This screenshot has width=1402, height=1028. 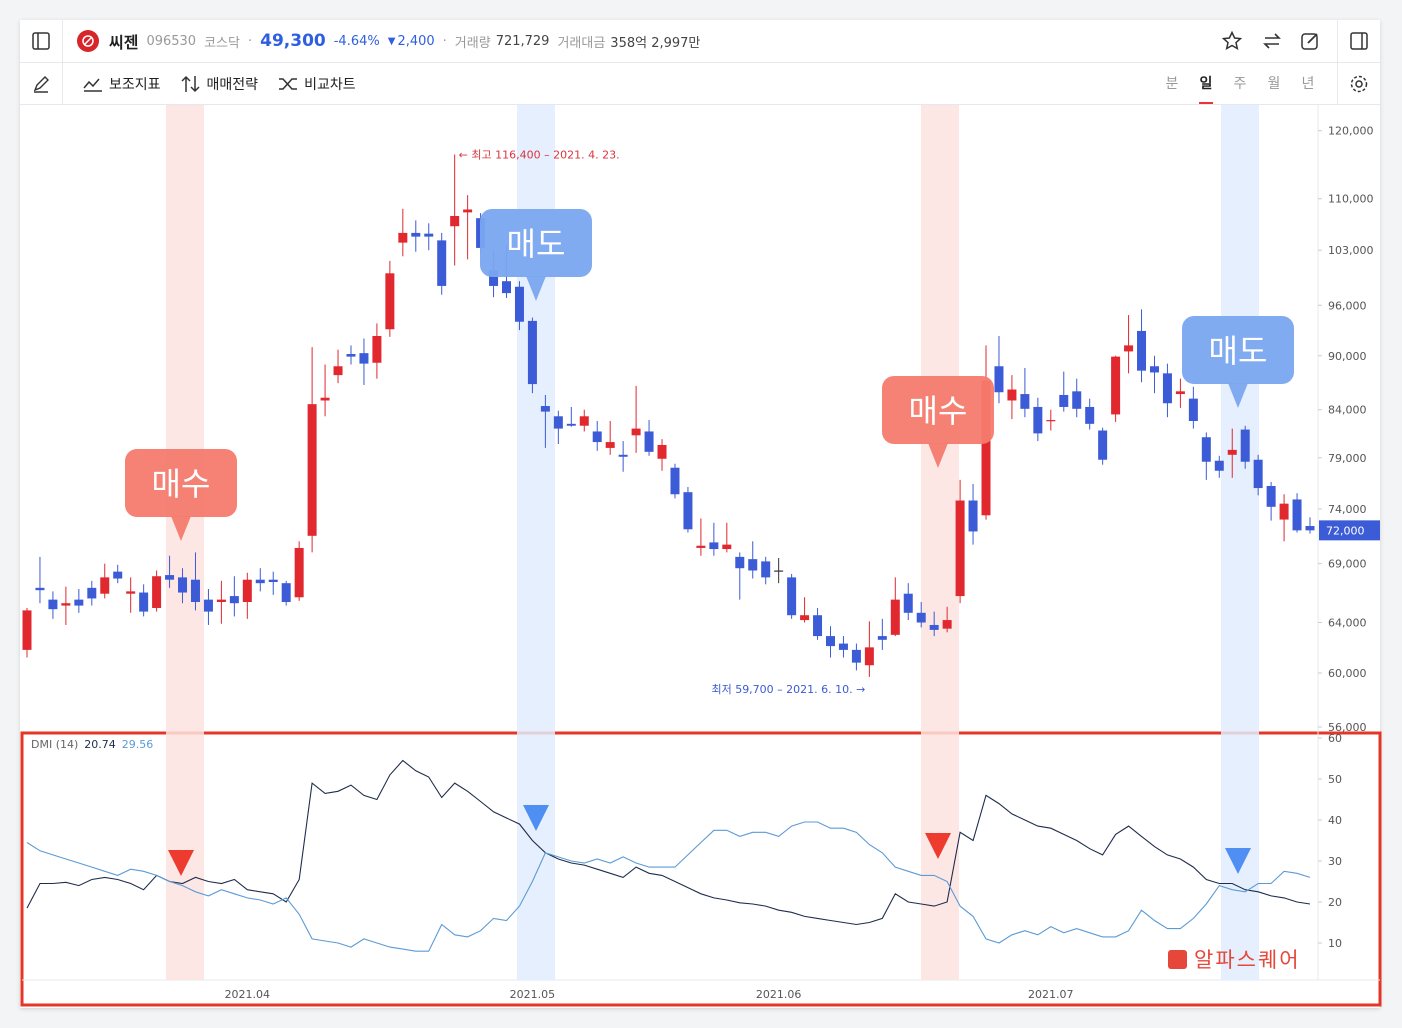 I want to click on dmi-value: 20.74, so click(x=100, y=744).